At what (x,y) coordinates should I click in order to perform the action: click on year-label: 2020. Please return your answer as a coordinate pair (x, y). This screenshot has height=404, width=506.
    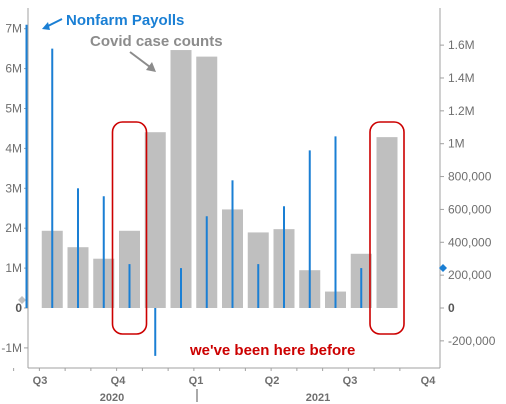
    Looking at the image, I should click on (112, 398).